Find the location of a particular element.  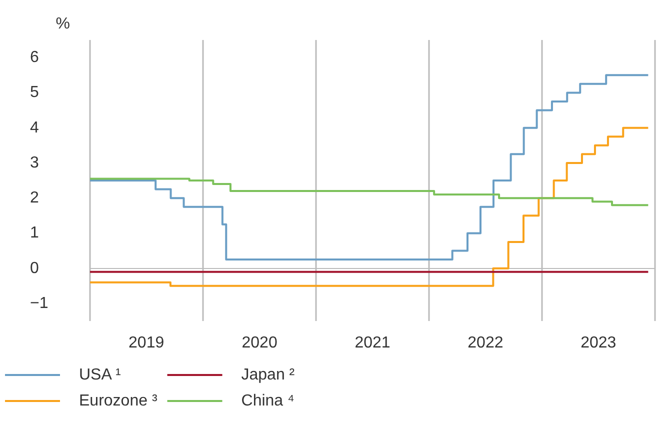

y-tick-label: 0 is located at coordinates (34, 268).